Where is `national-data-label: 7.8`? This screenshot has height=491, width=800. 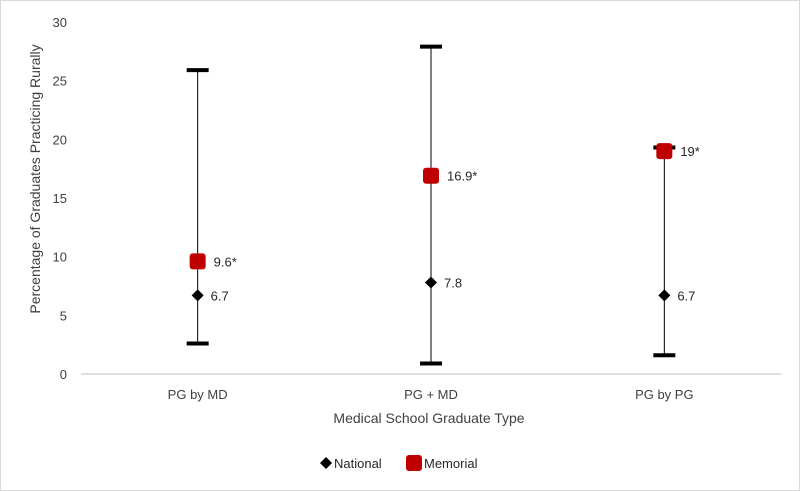 national-data-label: 7.8 is located at coordinates (453, 282).